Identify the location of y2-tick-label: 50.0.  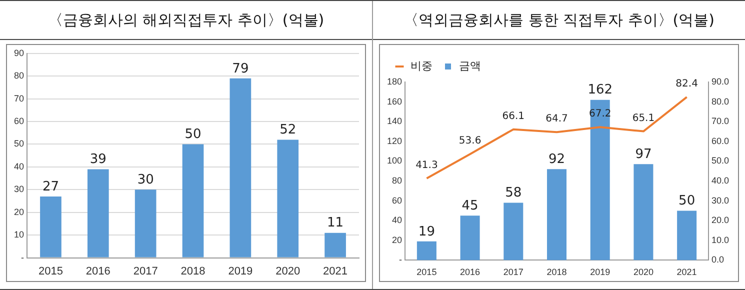
(720, 161).